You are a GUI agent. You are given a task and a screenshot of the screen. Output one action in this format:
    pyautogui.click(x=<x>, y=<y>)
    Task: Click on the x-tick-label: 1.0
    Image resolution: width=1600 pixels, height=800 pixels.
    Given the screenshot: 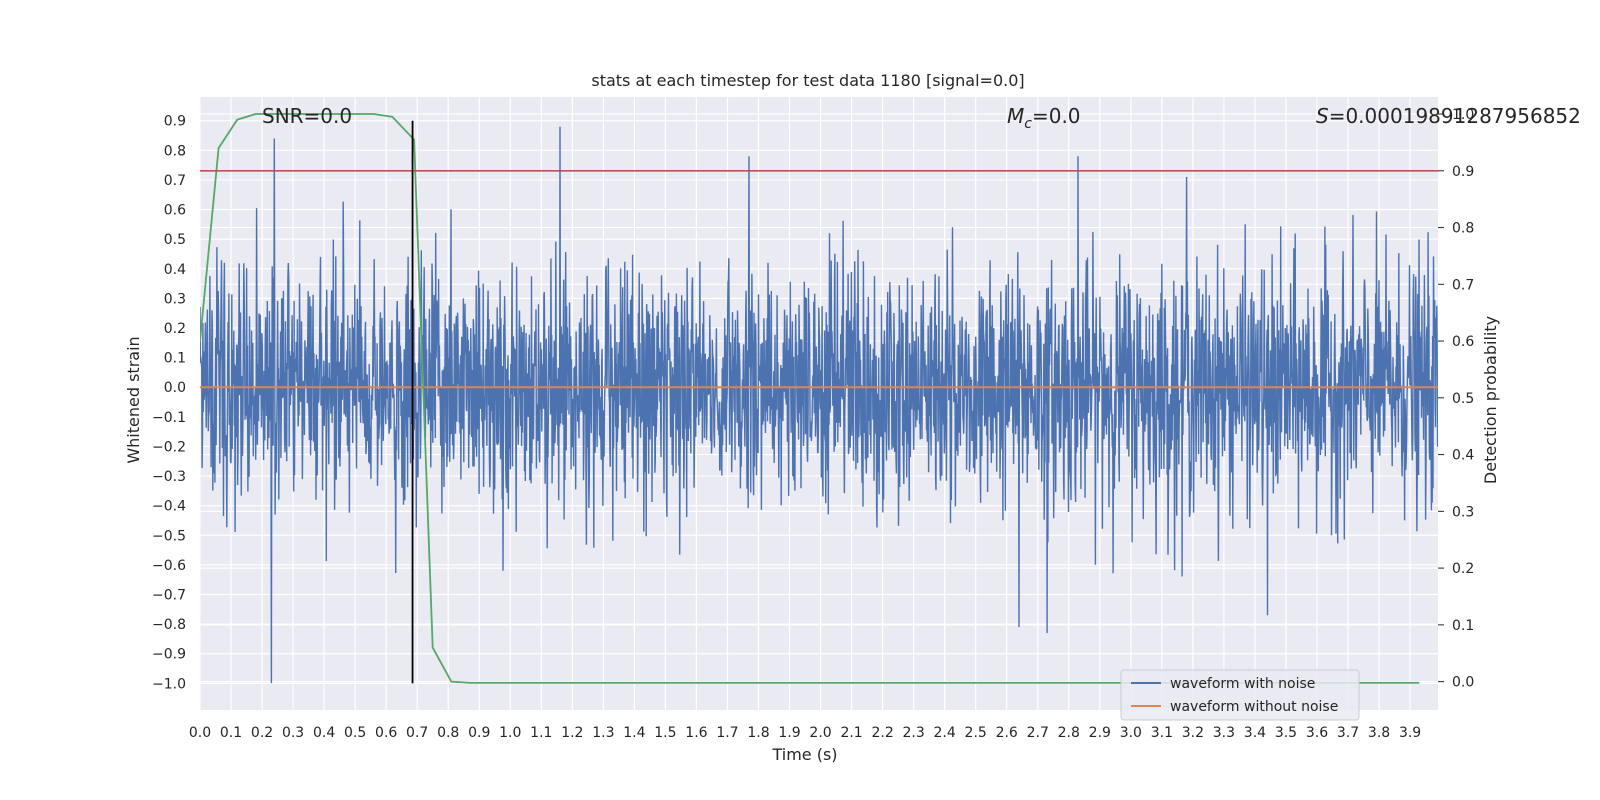 What is the action you would take?
    pyautogui.click(x=510, y=733)
    